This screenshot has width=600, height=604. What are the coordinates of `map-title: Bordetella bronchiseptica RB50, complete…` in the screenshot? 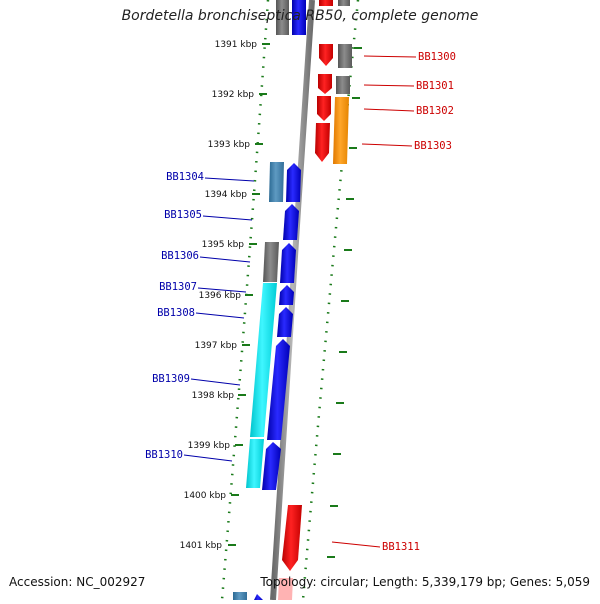 It's located at (300, 16).